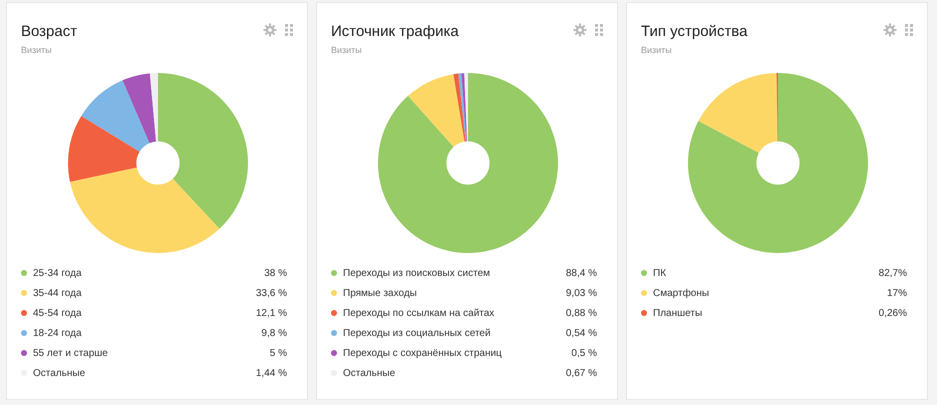 The image size is (937, 405). Describe the element at coordinates (395, 31) in the screenshot. I see `chart-title: Источник трафика` at that location.